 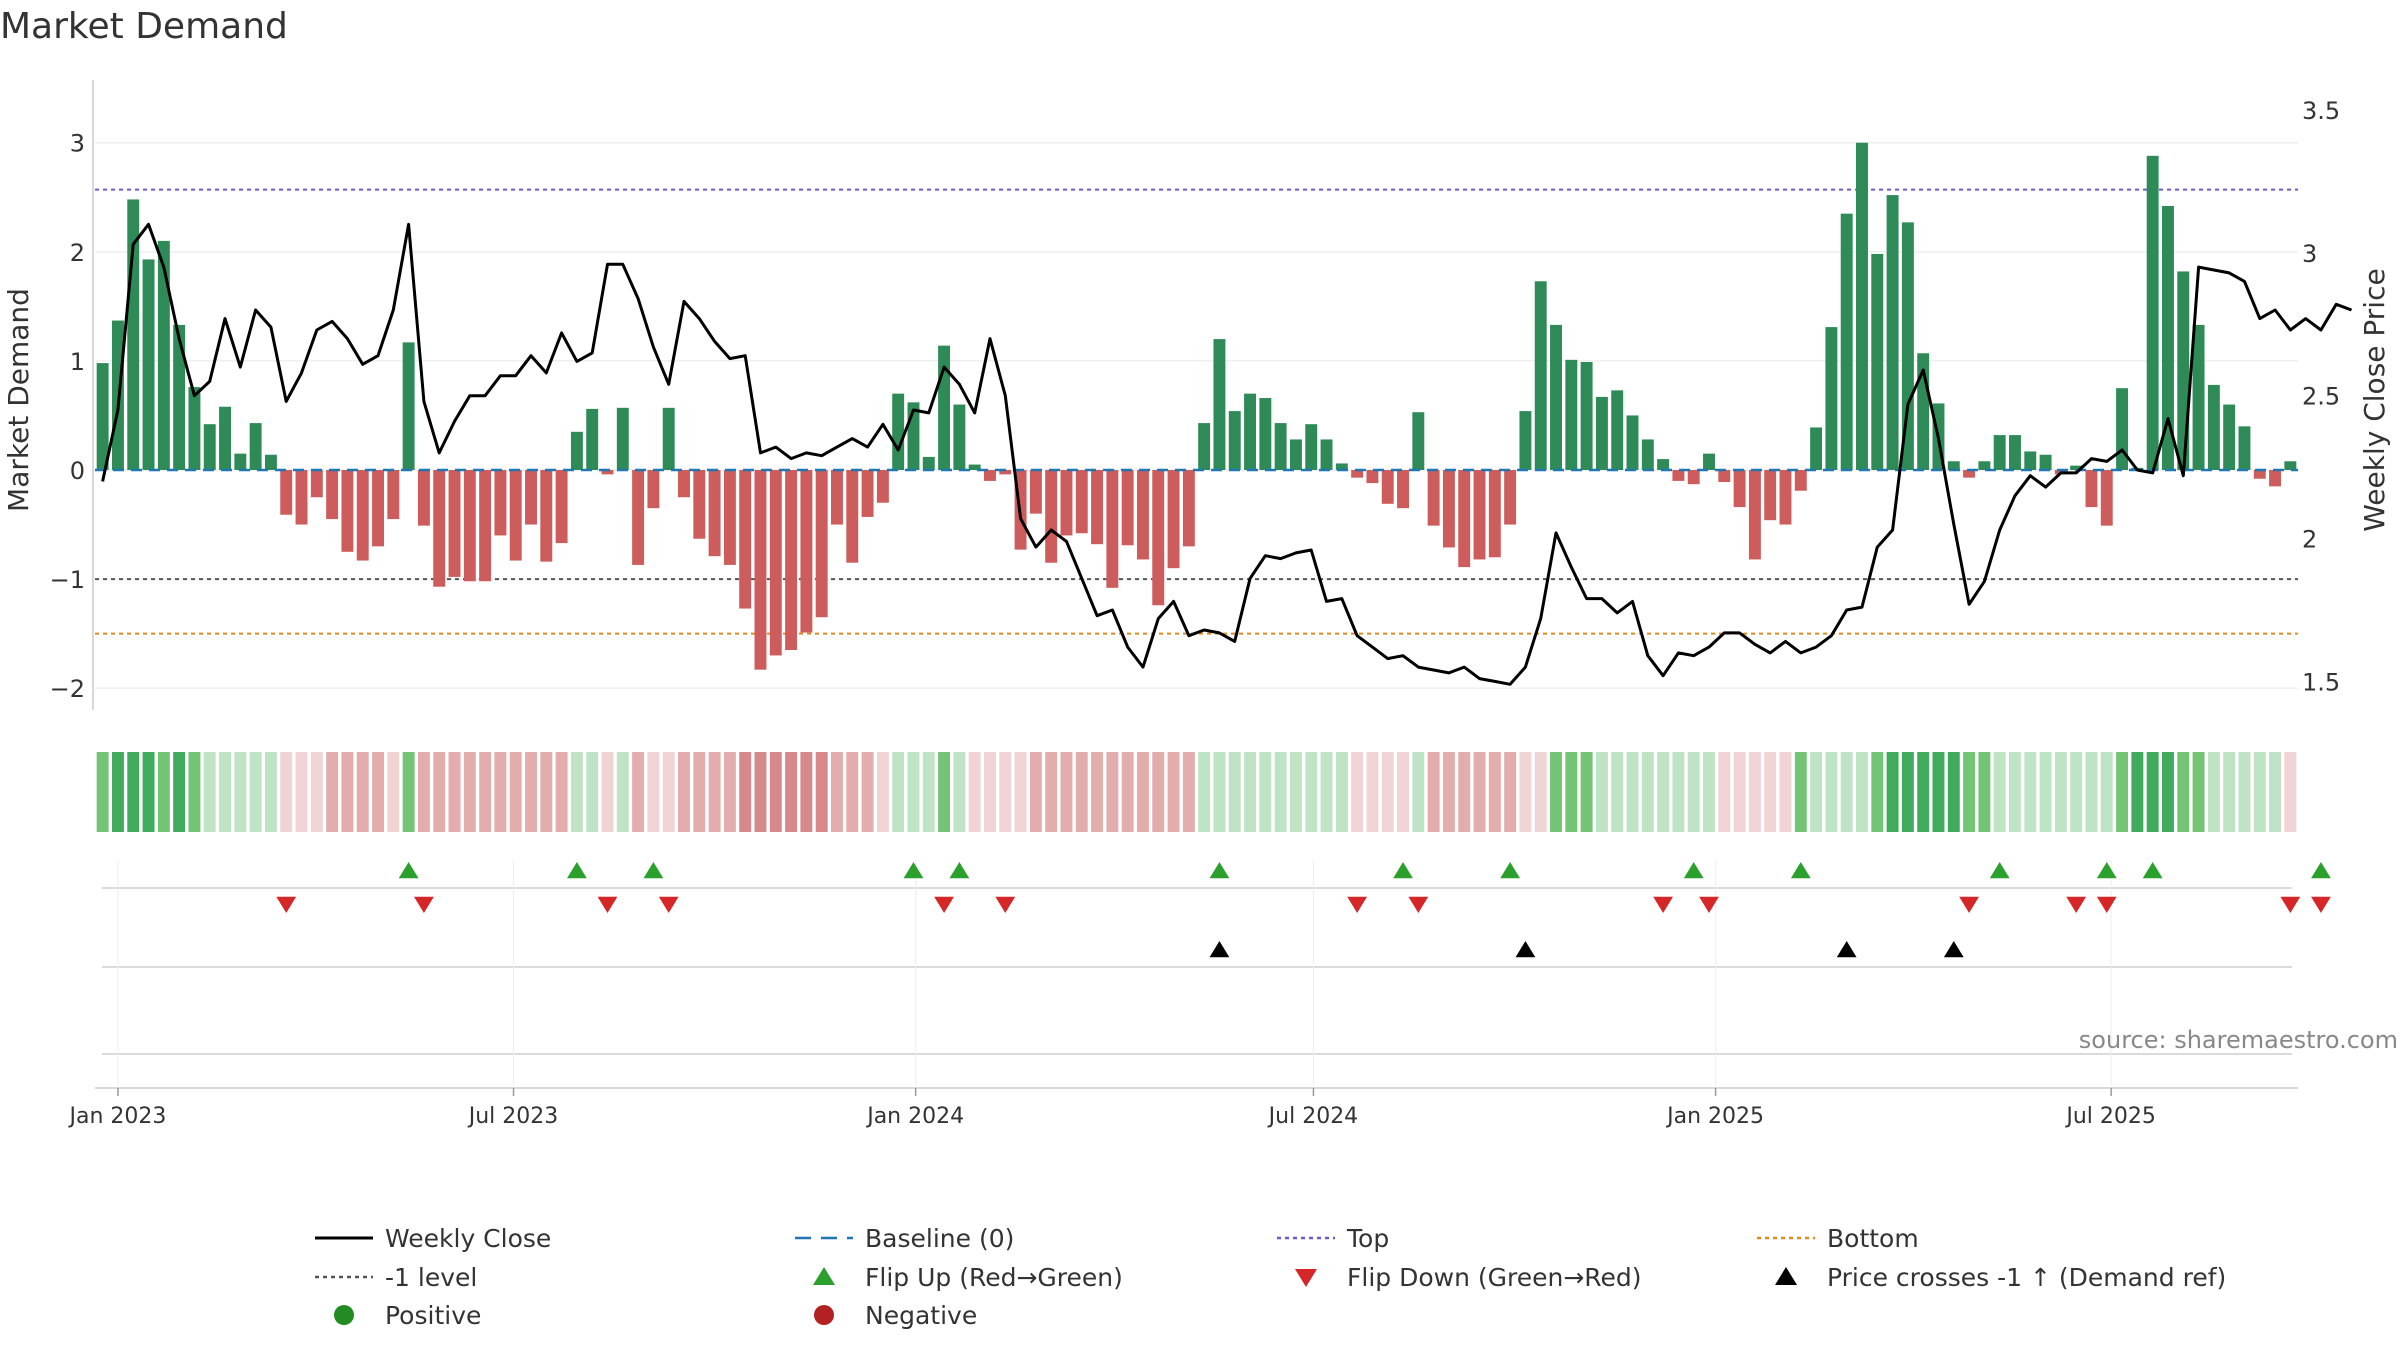 I want to click on legend-swatch-triangle, so click(x=1306, y=1278).